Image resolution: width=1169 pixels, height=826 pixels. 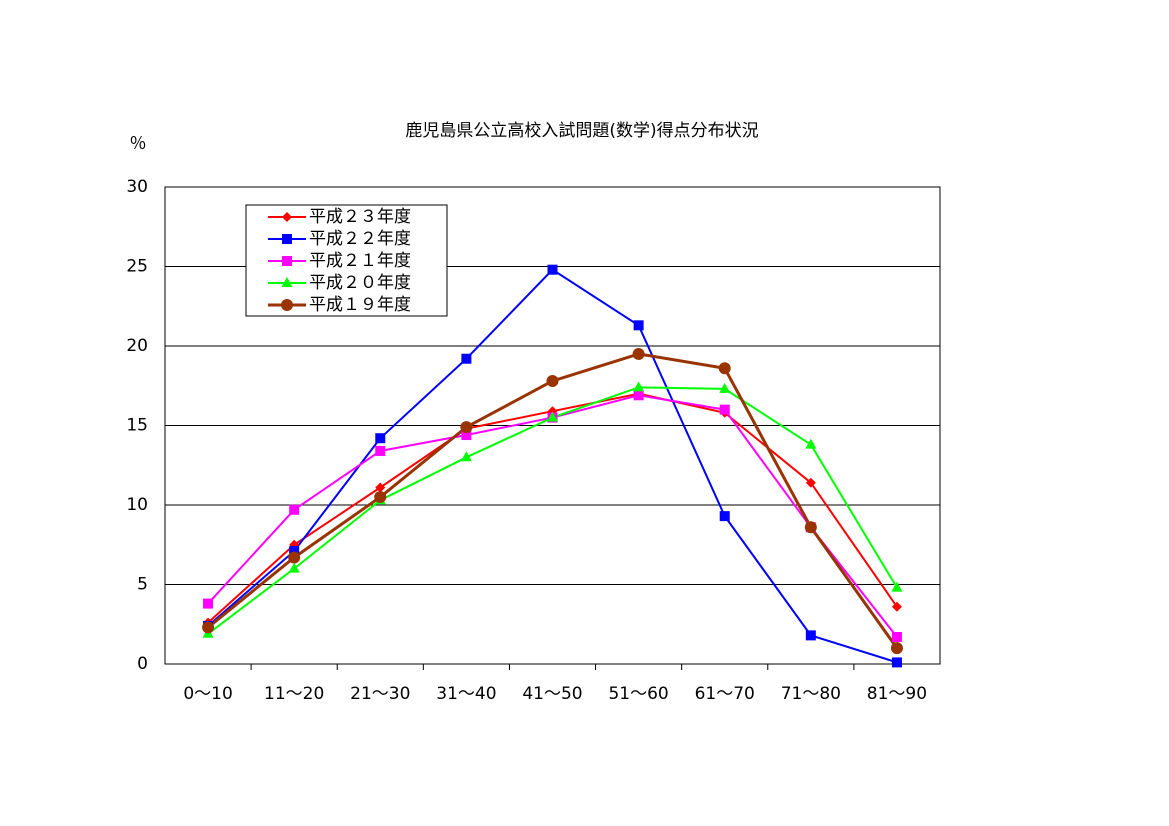 I want to click on y-tick-label: 30, so click(x=137, y=187).